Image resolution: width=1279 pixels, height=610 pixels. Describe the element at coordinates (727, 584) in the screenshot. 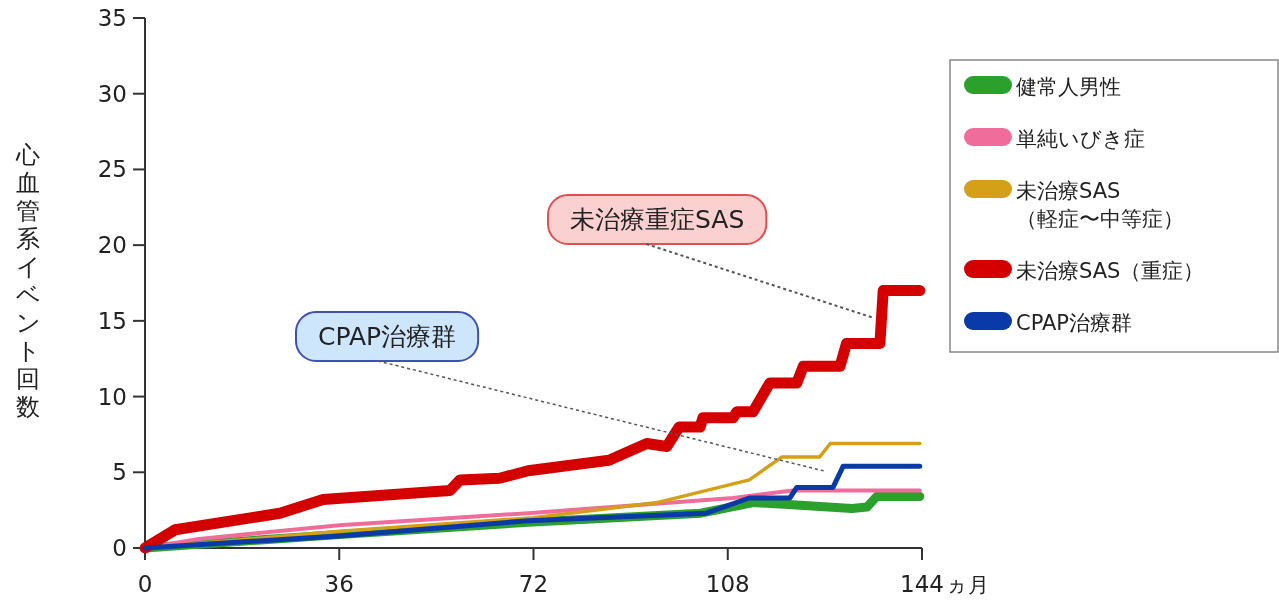

I see `x-tick-label: 108` at that location.